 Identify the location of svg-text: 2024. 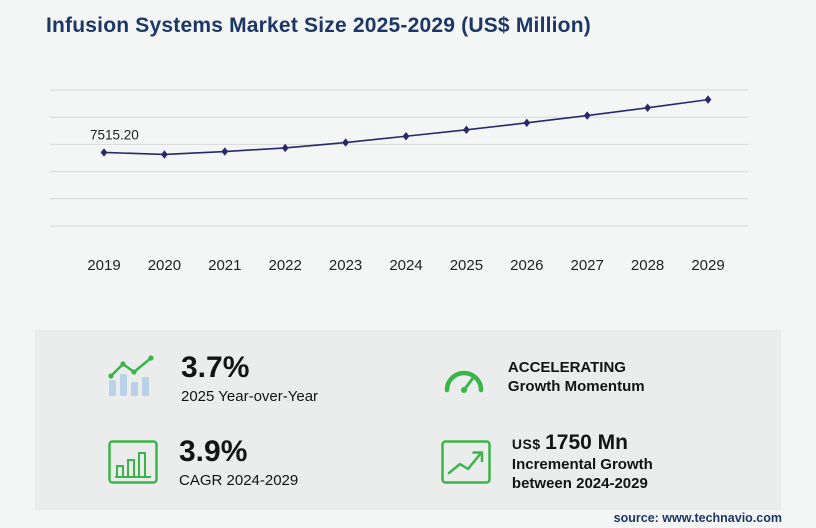
(405, 265).